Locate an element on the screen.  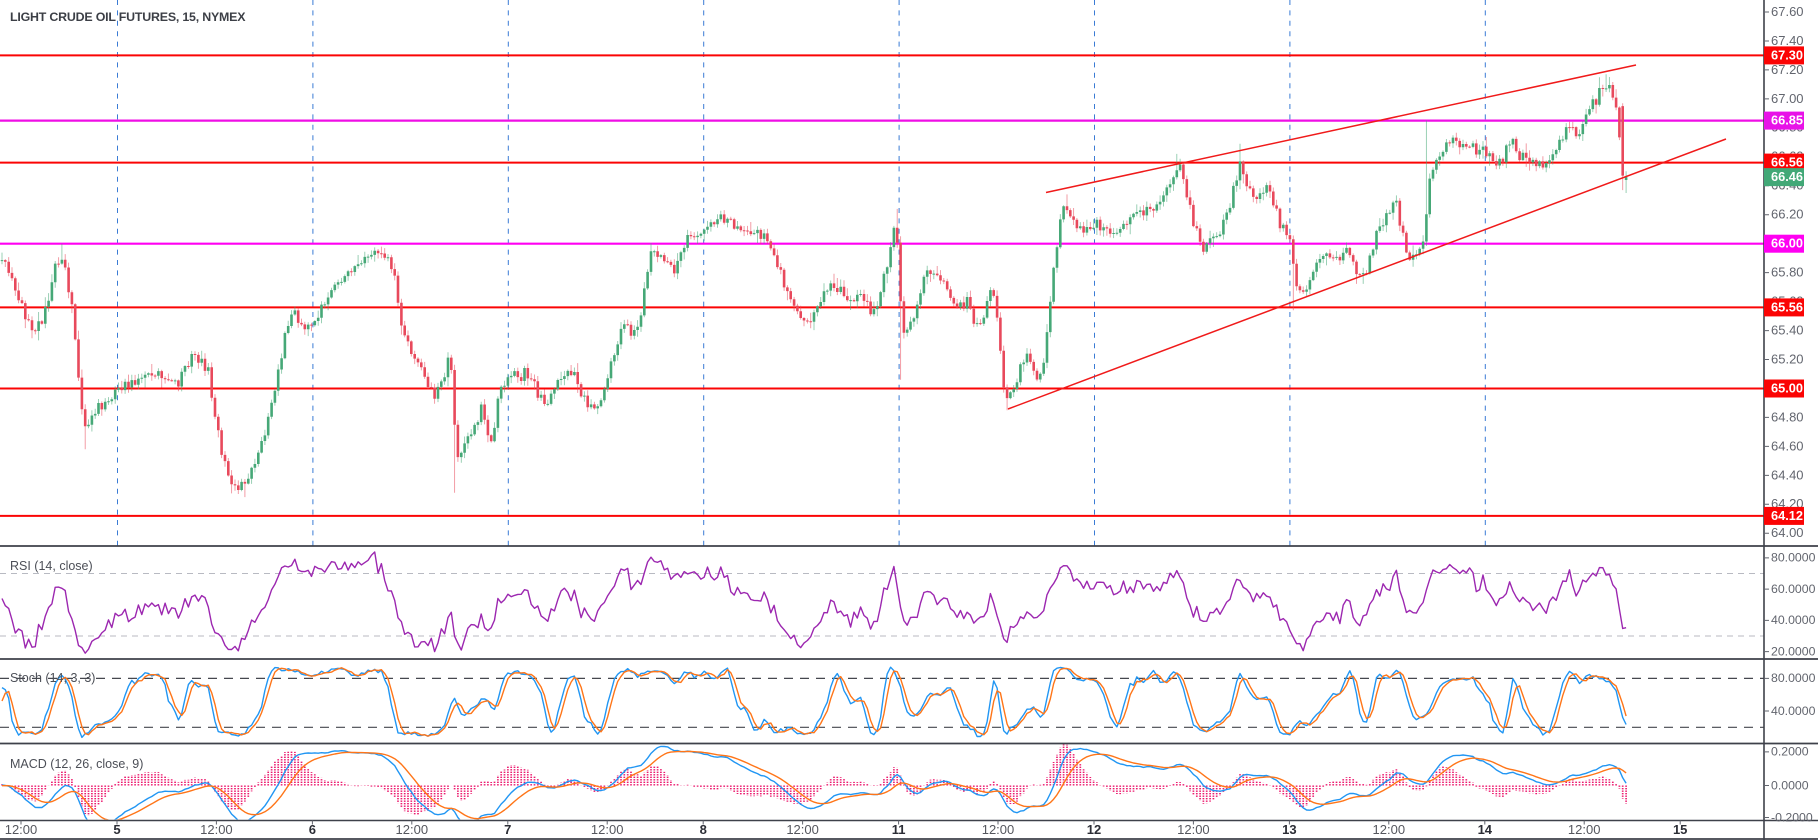
svg-text: 65.00 is located at coordinates (1787, 387).